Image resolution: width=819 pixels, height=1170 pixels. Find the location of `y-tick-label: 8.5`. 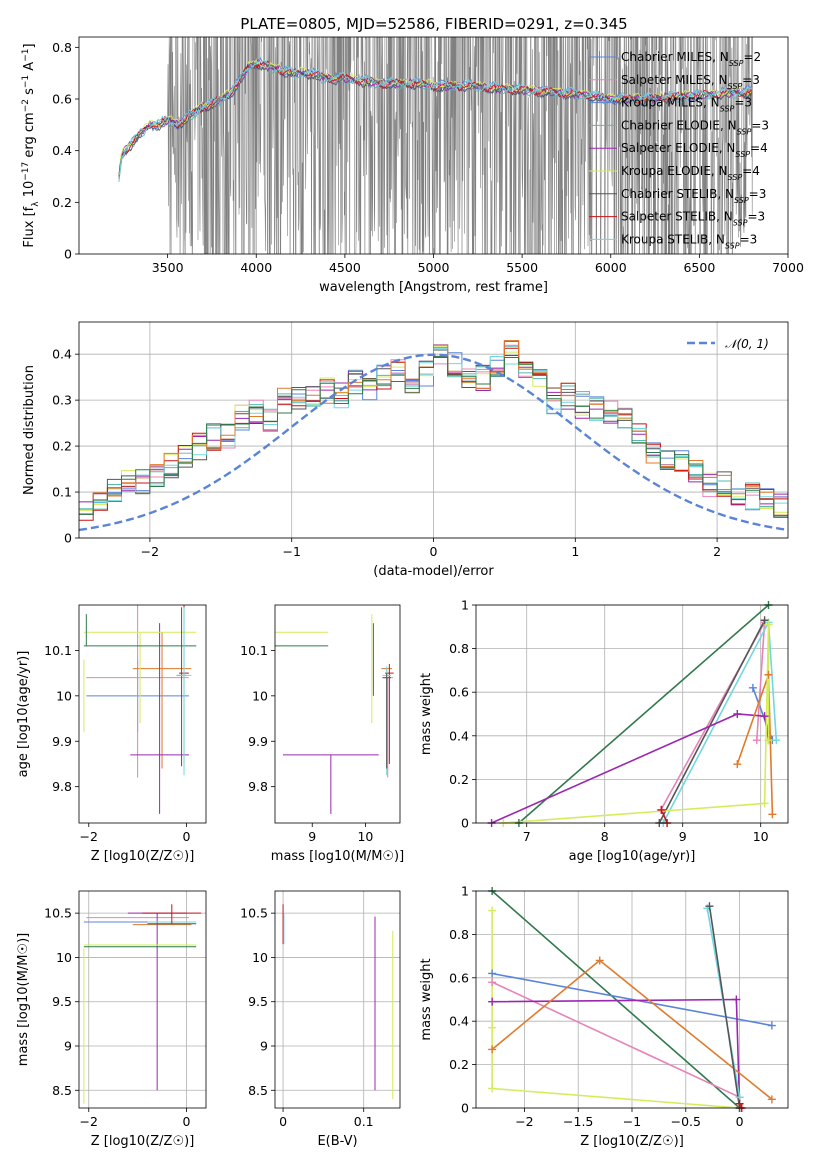

y-tick-label: 8.5 is located at coordinates (258, 1090).